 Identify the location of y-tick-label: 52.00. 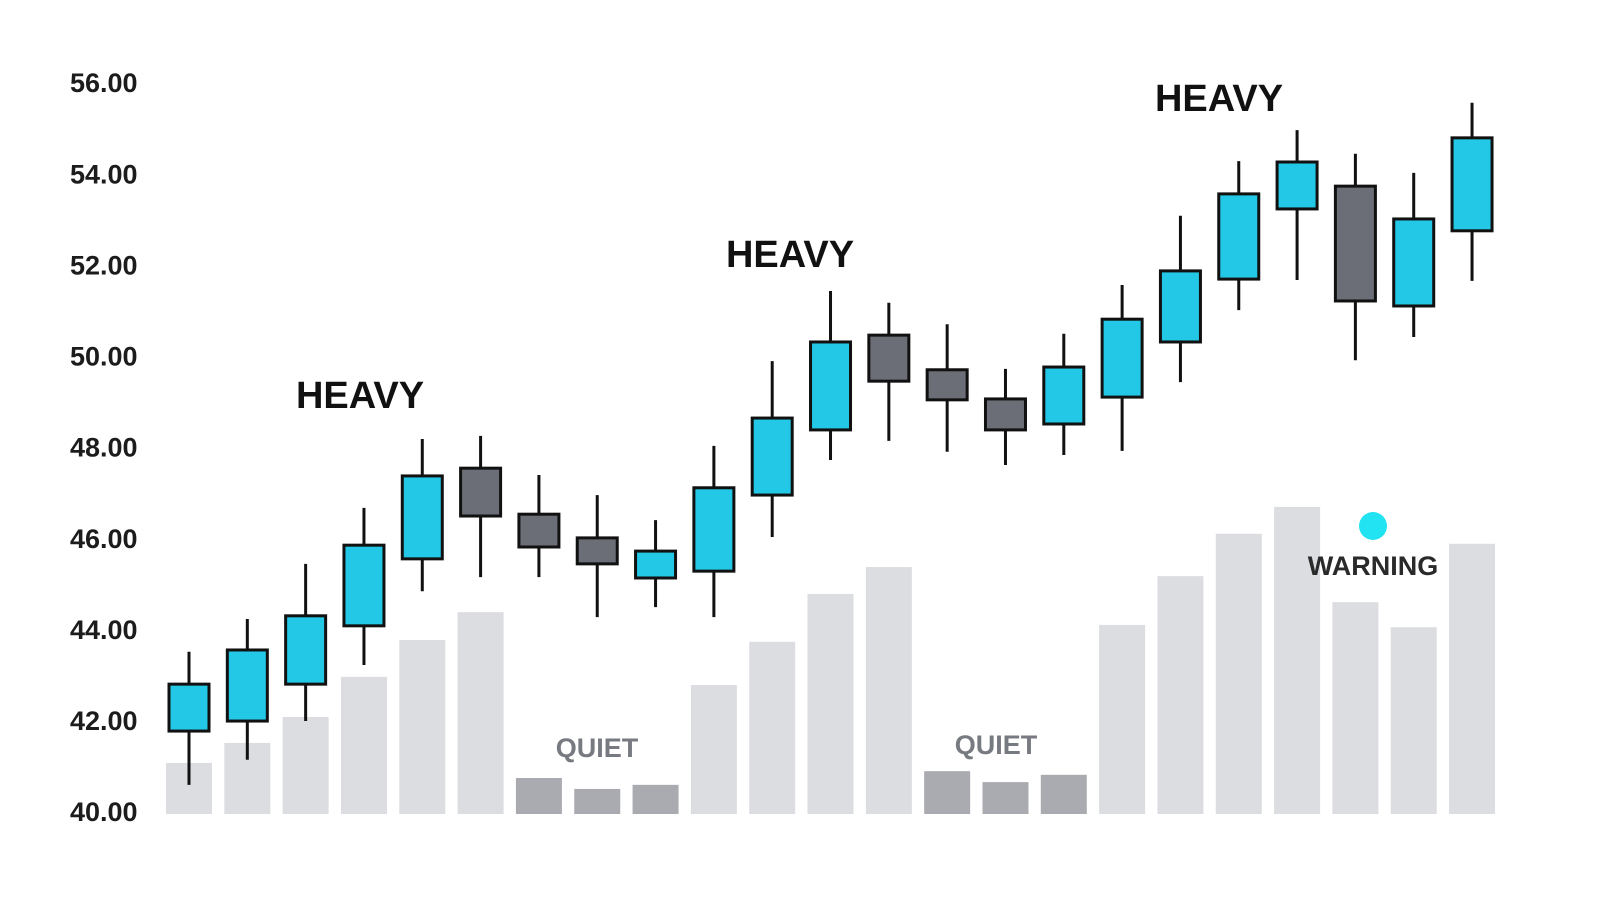
(104, 265).